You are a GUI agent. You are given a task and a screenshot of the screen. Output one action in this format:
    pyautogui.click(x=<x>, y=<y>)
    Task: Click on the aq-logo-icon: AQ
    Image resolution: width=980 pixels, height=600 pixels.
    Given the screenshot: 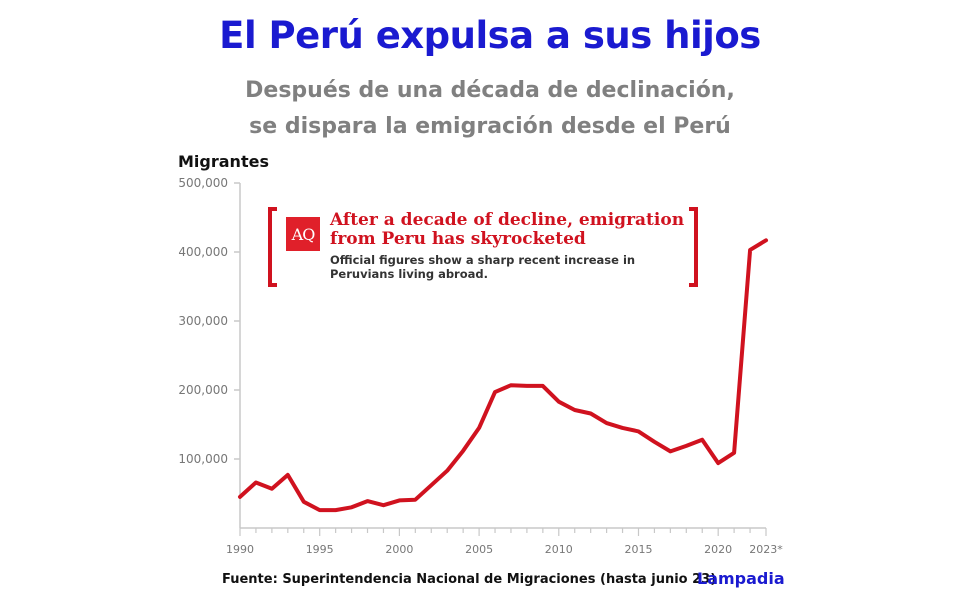 What is the action you would take?
    pyautogui.click(x=303, y=234)
    